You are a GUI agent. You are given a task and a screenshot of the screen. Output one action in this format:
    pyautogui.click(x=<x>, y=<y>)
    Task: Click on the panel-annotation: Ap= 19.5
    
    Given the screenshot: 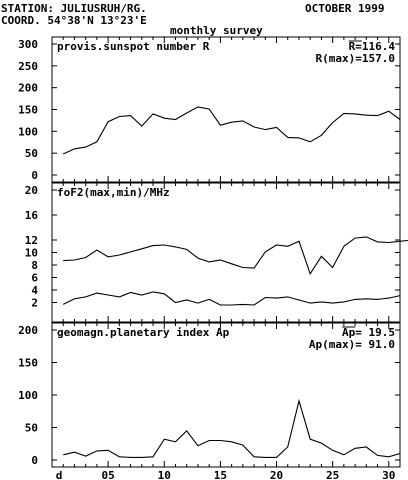 What is the action you would take?
    pyautogui.click(x=368, y=332)
    